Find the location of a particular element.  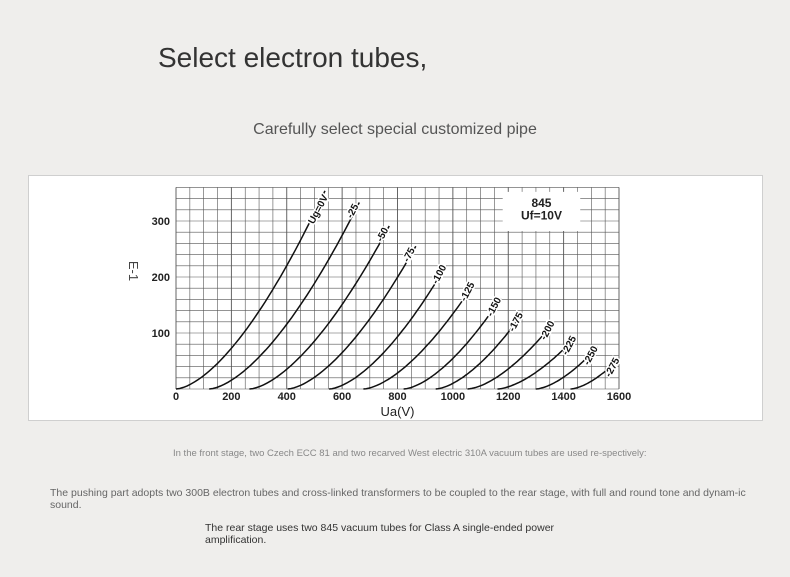

legend-box is located at coordinates (541, 211).